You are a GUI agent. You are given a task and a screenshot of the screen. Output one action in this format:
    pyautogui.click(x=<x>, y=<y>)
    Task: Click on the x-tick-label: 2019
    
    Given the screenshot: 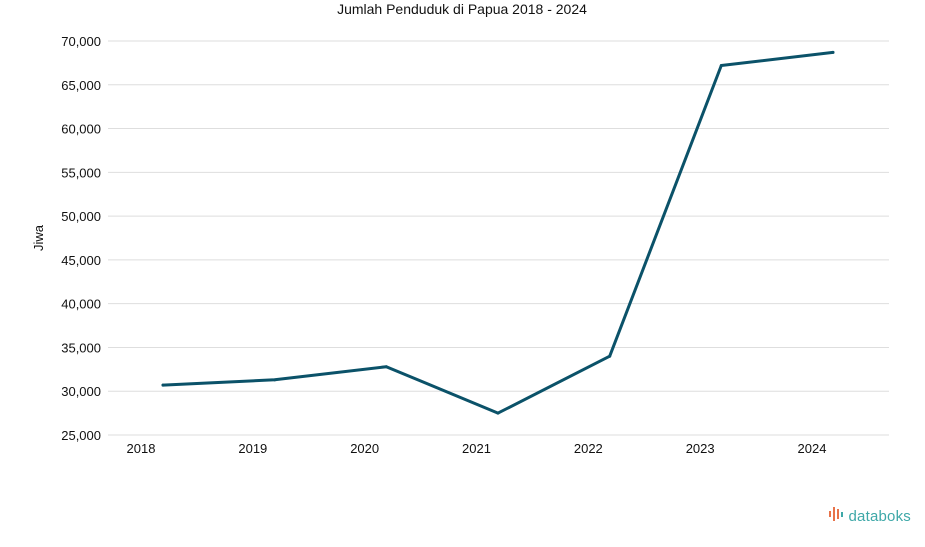 What is the action you would take?
    pyautogui.click(x=252, y=448)
    